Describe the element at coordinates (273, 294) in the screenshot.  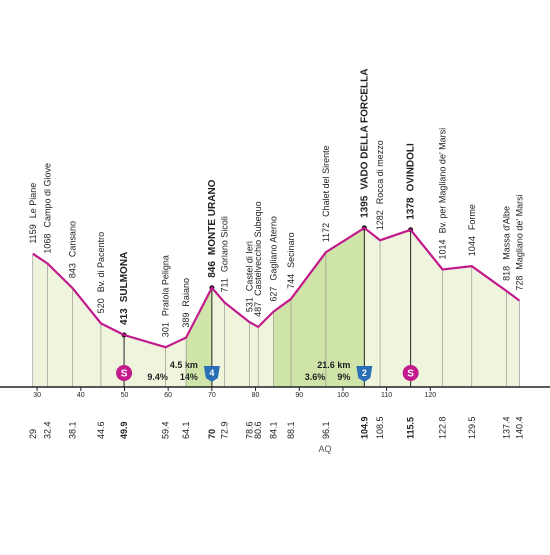
I see `altitude: 627` at that location.